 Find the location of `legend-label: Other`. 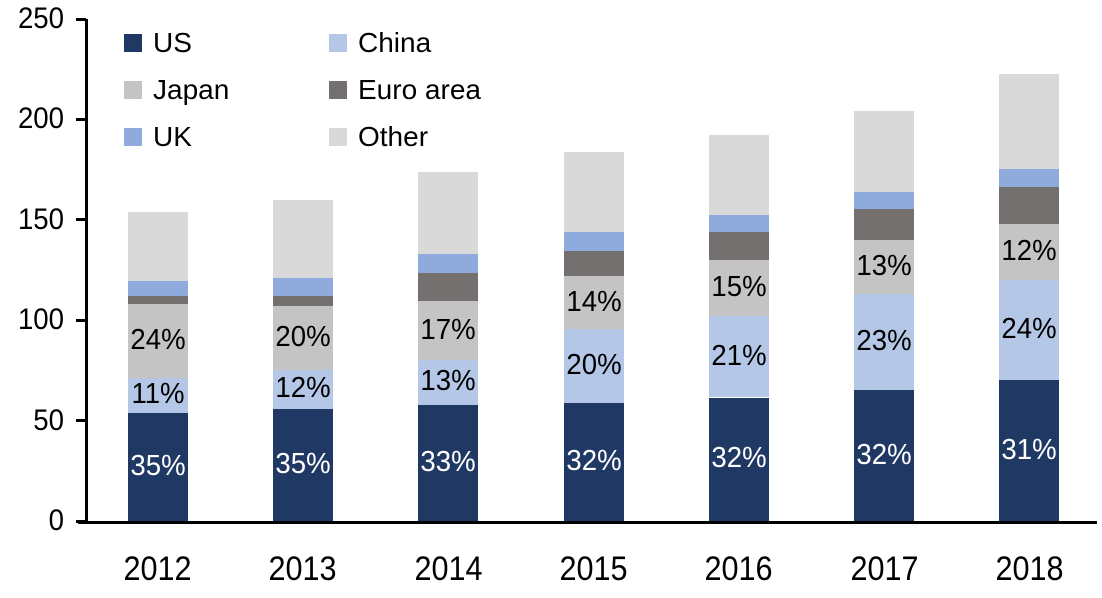

legend-label: Other is located at coordinates (393, 136).